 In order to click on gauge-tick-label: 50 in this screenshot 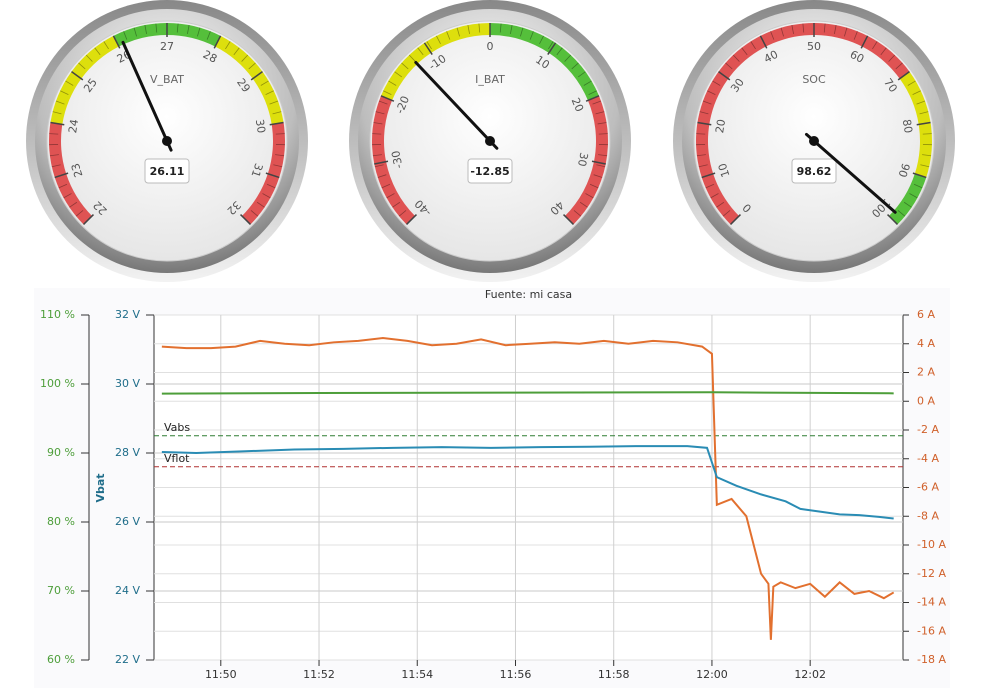, I will do `click(814, 46)`.